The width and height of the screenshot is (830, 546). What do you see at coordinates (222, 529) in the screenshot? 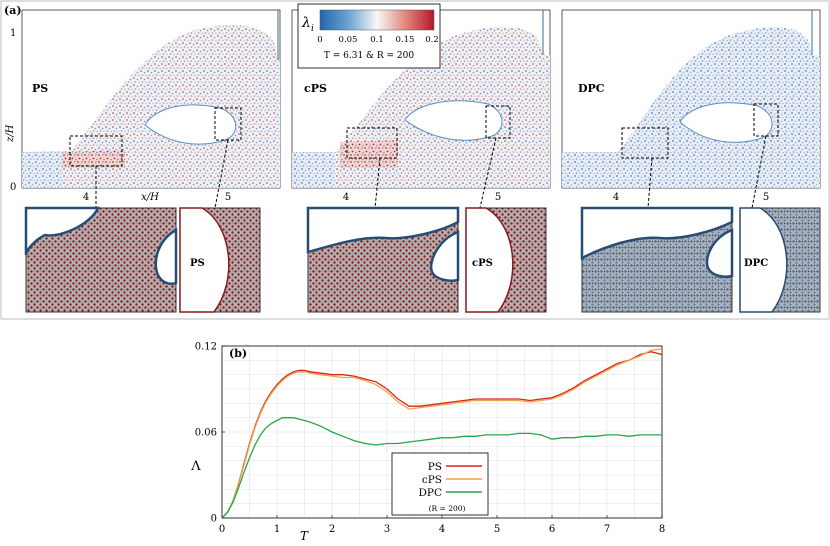
I see `x-tick-label: 0` at bounding box center [222, 529].